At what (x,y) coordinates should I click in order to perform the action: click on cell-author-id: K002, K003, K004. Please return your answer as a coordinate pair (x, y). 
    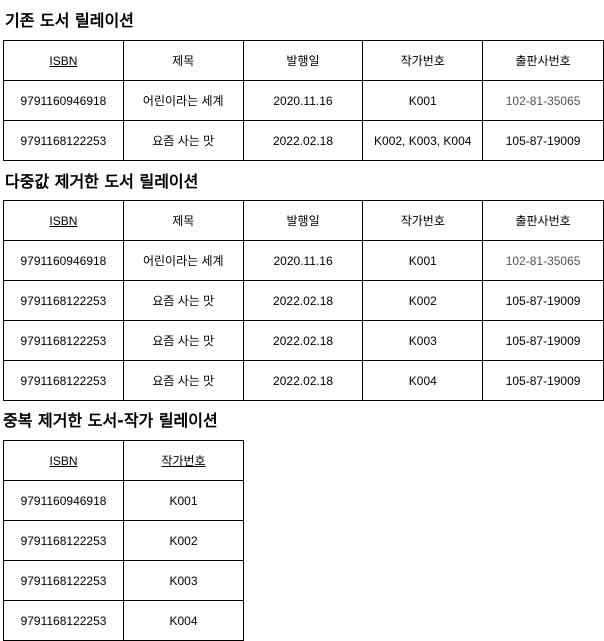
    Looking at the image, I should click on (423, 140).